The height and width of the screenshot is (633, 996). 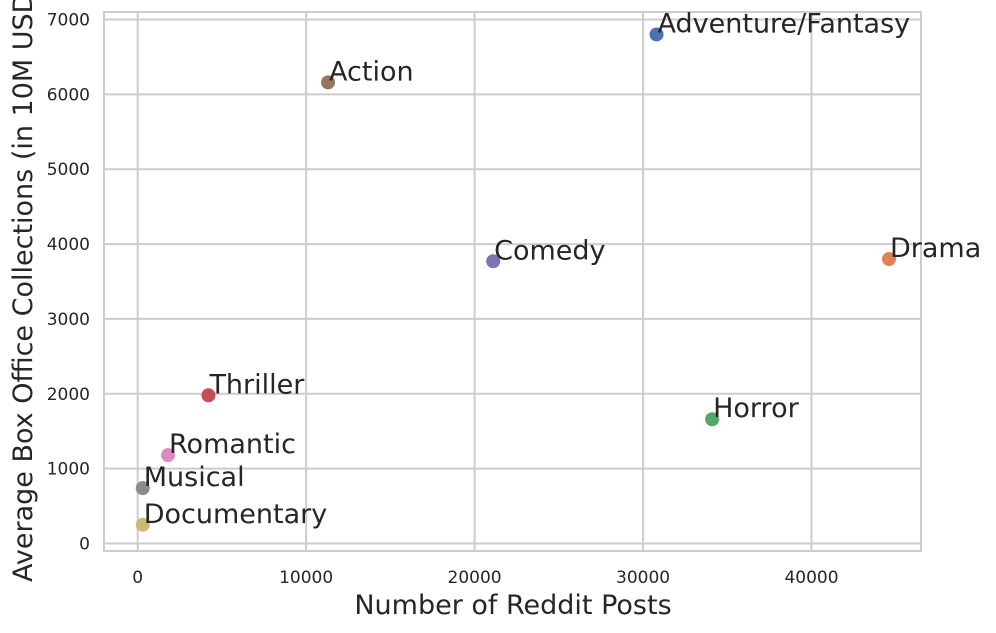 I want to click on point-label: Horror, so click(x=756, y=408).